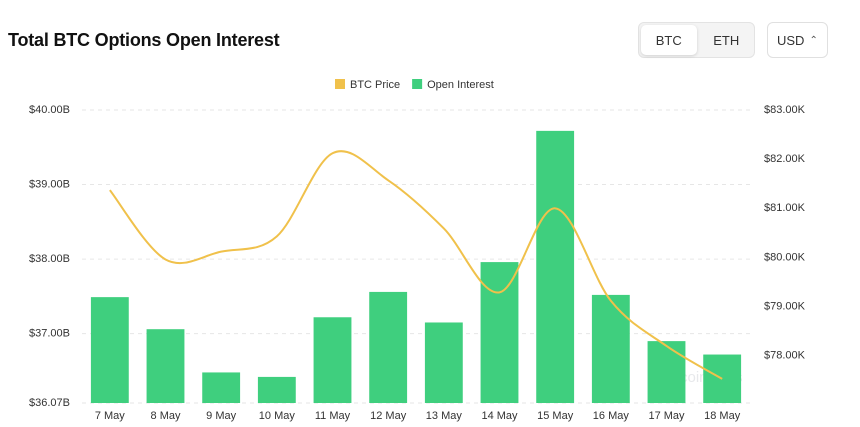  Describe the element at coordinates (785, 208) in the screenshot. I see `y2-tick-label: $81.00K` at that location.